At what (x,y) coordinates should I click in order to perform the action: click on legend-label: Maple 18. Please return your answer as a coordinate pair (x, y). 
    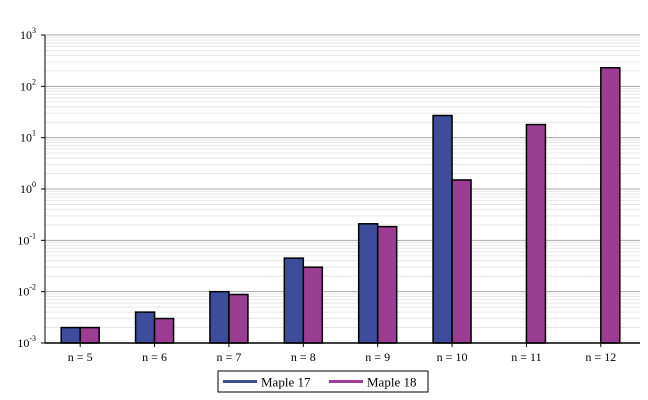
    Looking at the image, I should click on (391, 382).